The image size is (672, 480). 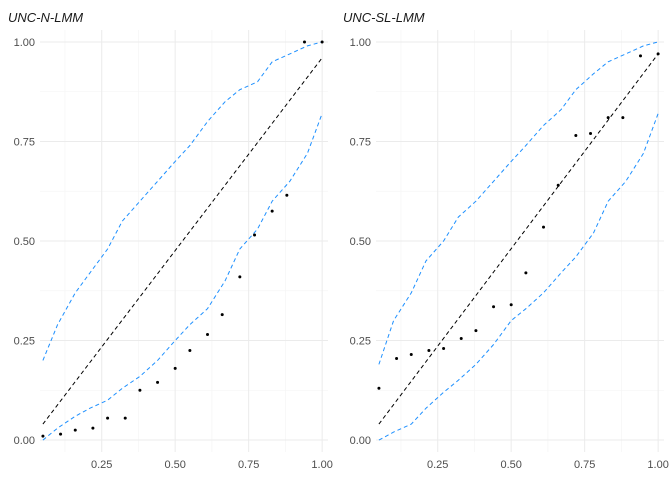 What do you see at coordinates (45, 17) in the screenshot?
I see `panel-title-unc-n-lmm: UNC-N-LMM` at bounding box center [45, 17].